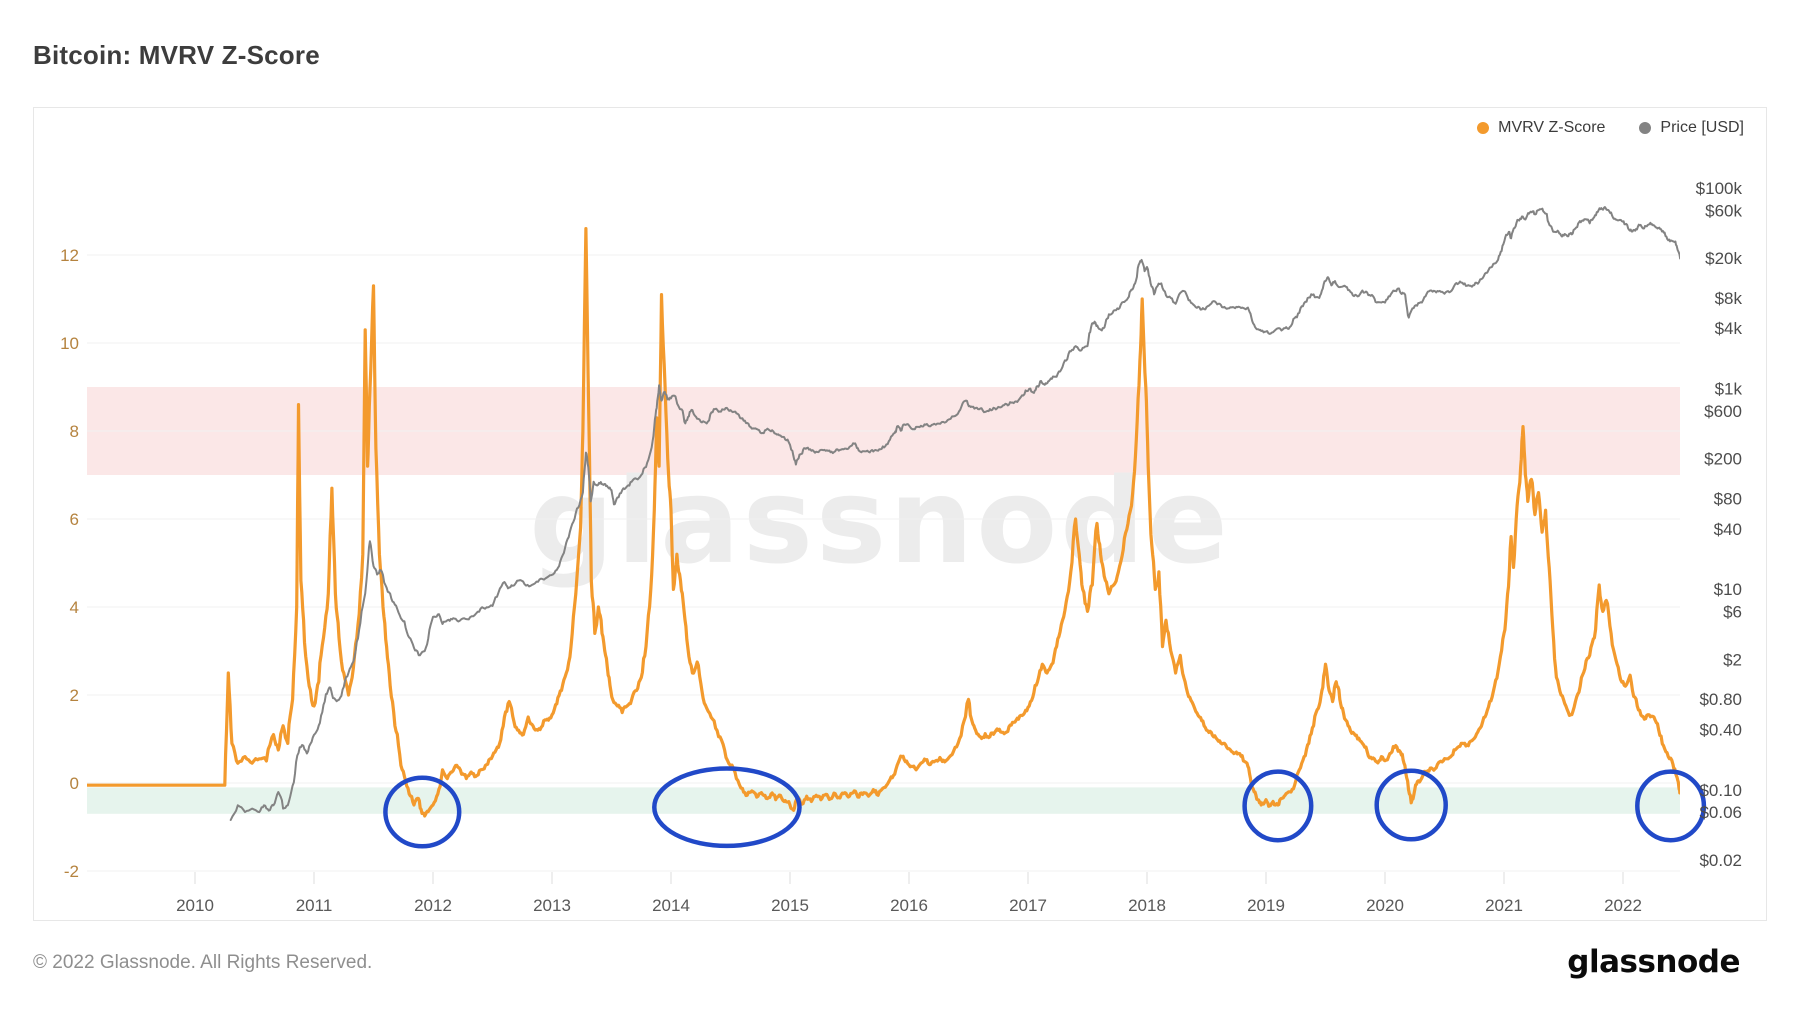 This screenshot has height=1013, width=1800. What do you see at coordinates (1266, 905) in the screenshot?
I see `year-axis-label: 2019` at bounding box center [1266, 905].